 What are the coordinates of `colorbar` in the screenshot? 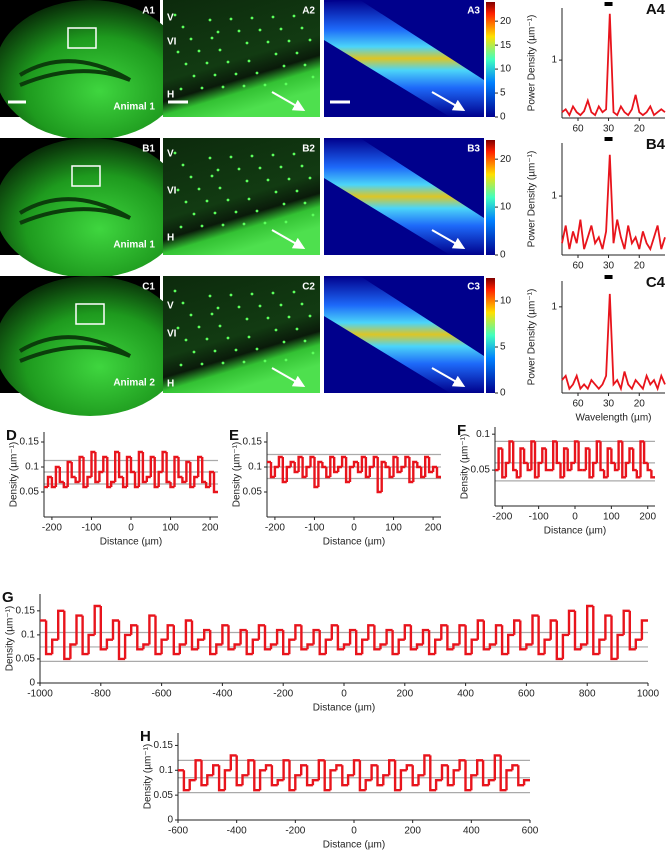 It's located at (490, 335).